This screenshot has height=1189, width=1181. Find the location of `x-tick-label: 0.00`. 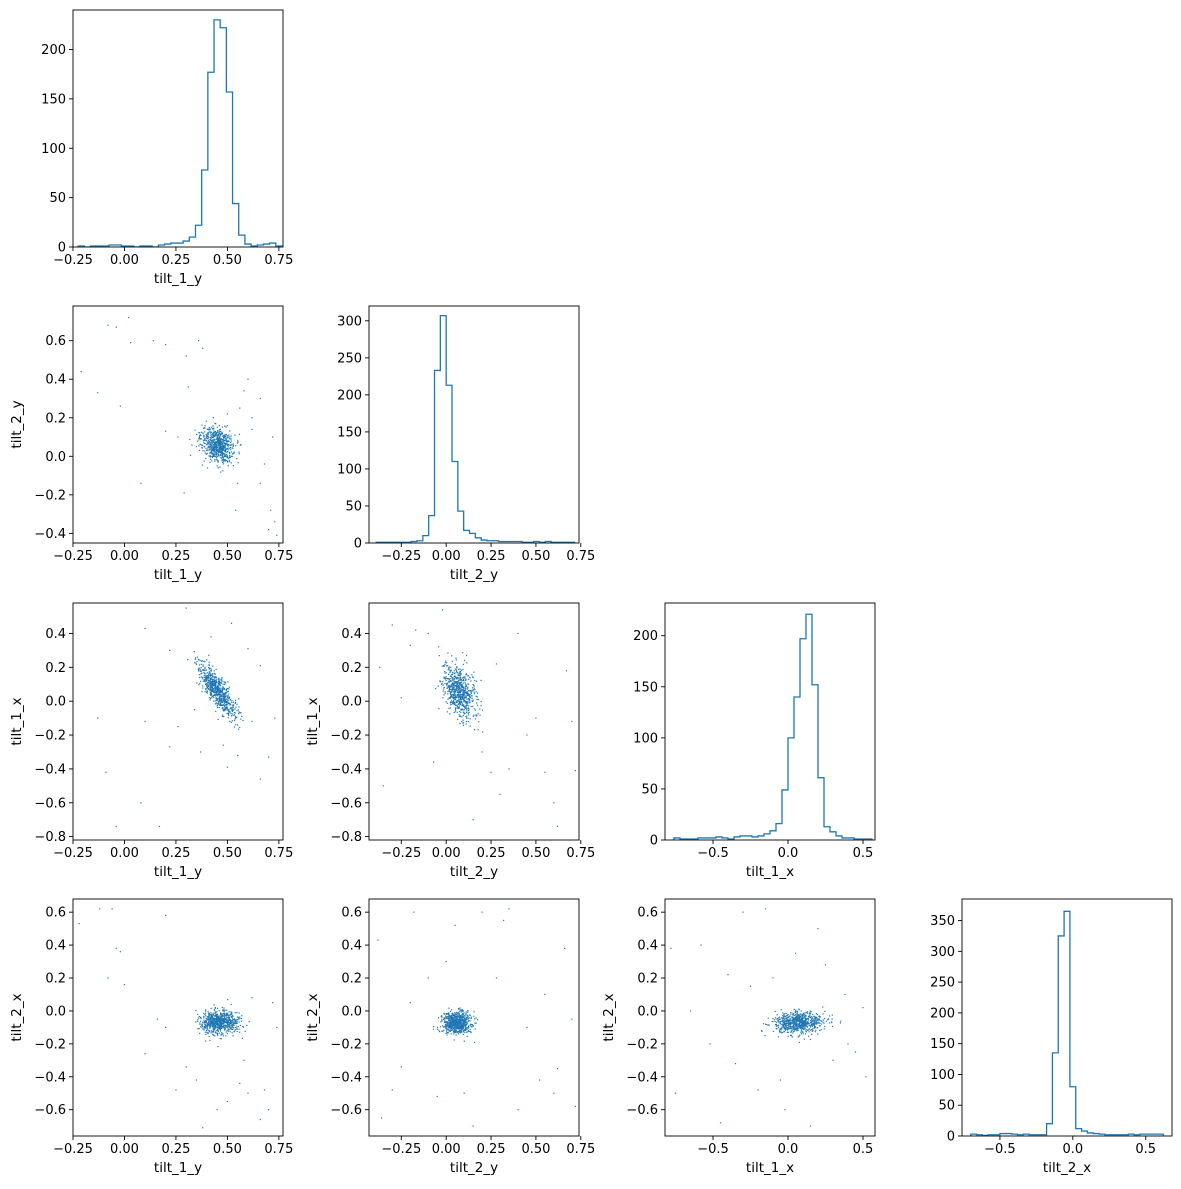

x-tick-label: 0.00 is located at coordinates (446, 556).